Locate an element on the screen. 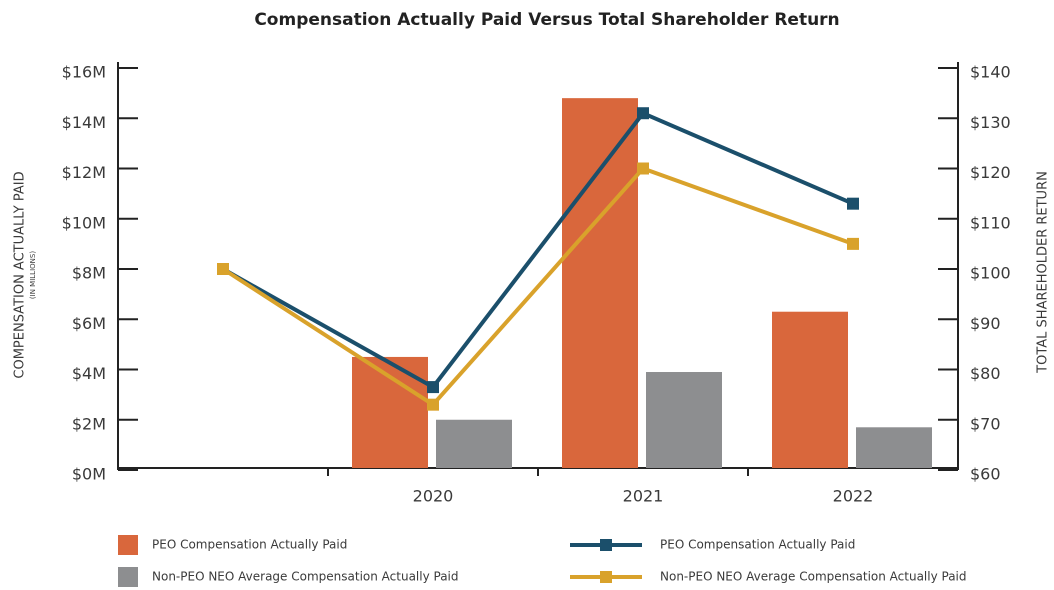 The width and height of the screenshot is (1054, 590). y-axis-title: COMPENSATION ACTUALLY PAID is located at coordinates (20, 274).